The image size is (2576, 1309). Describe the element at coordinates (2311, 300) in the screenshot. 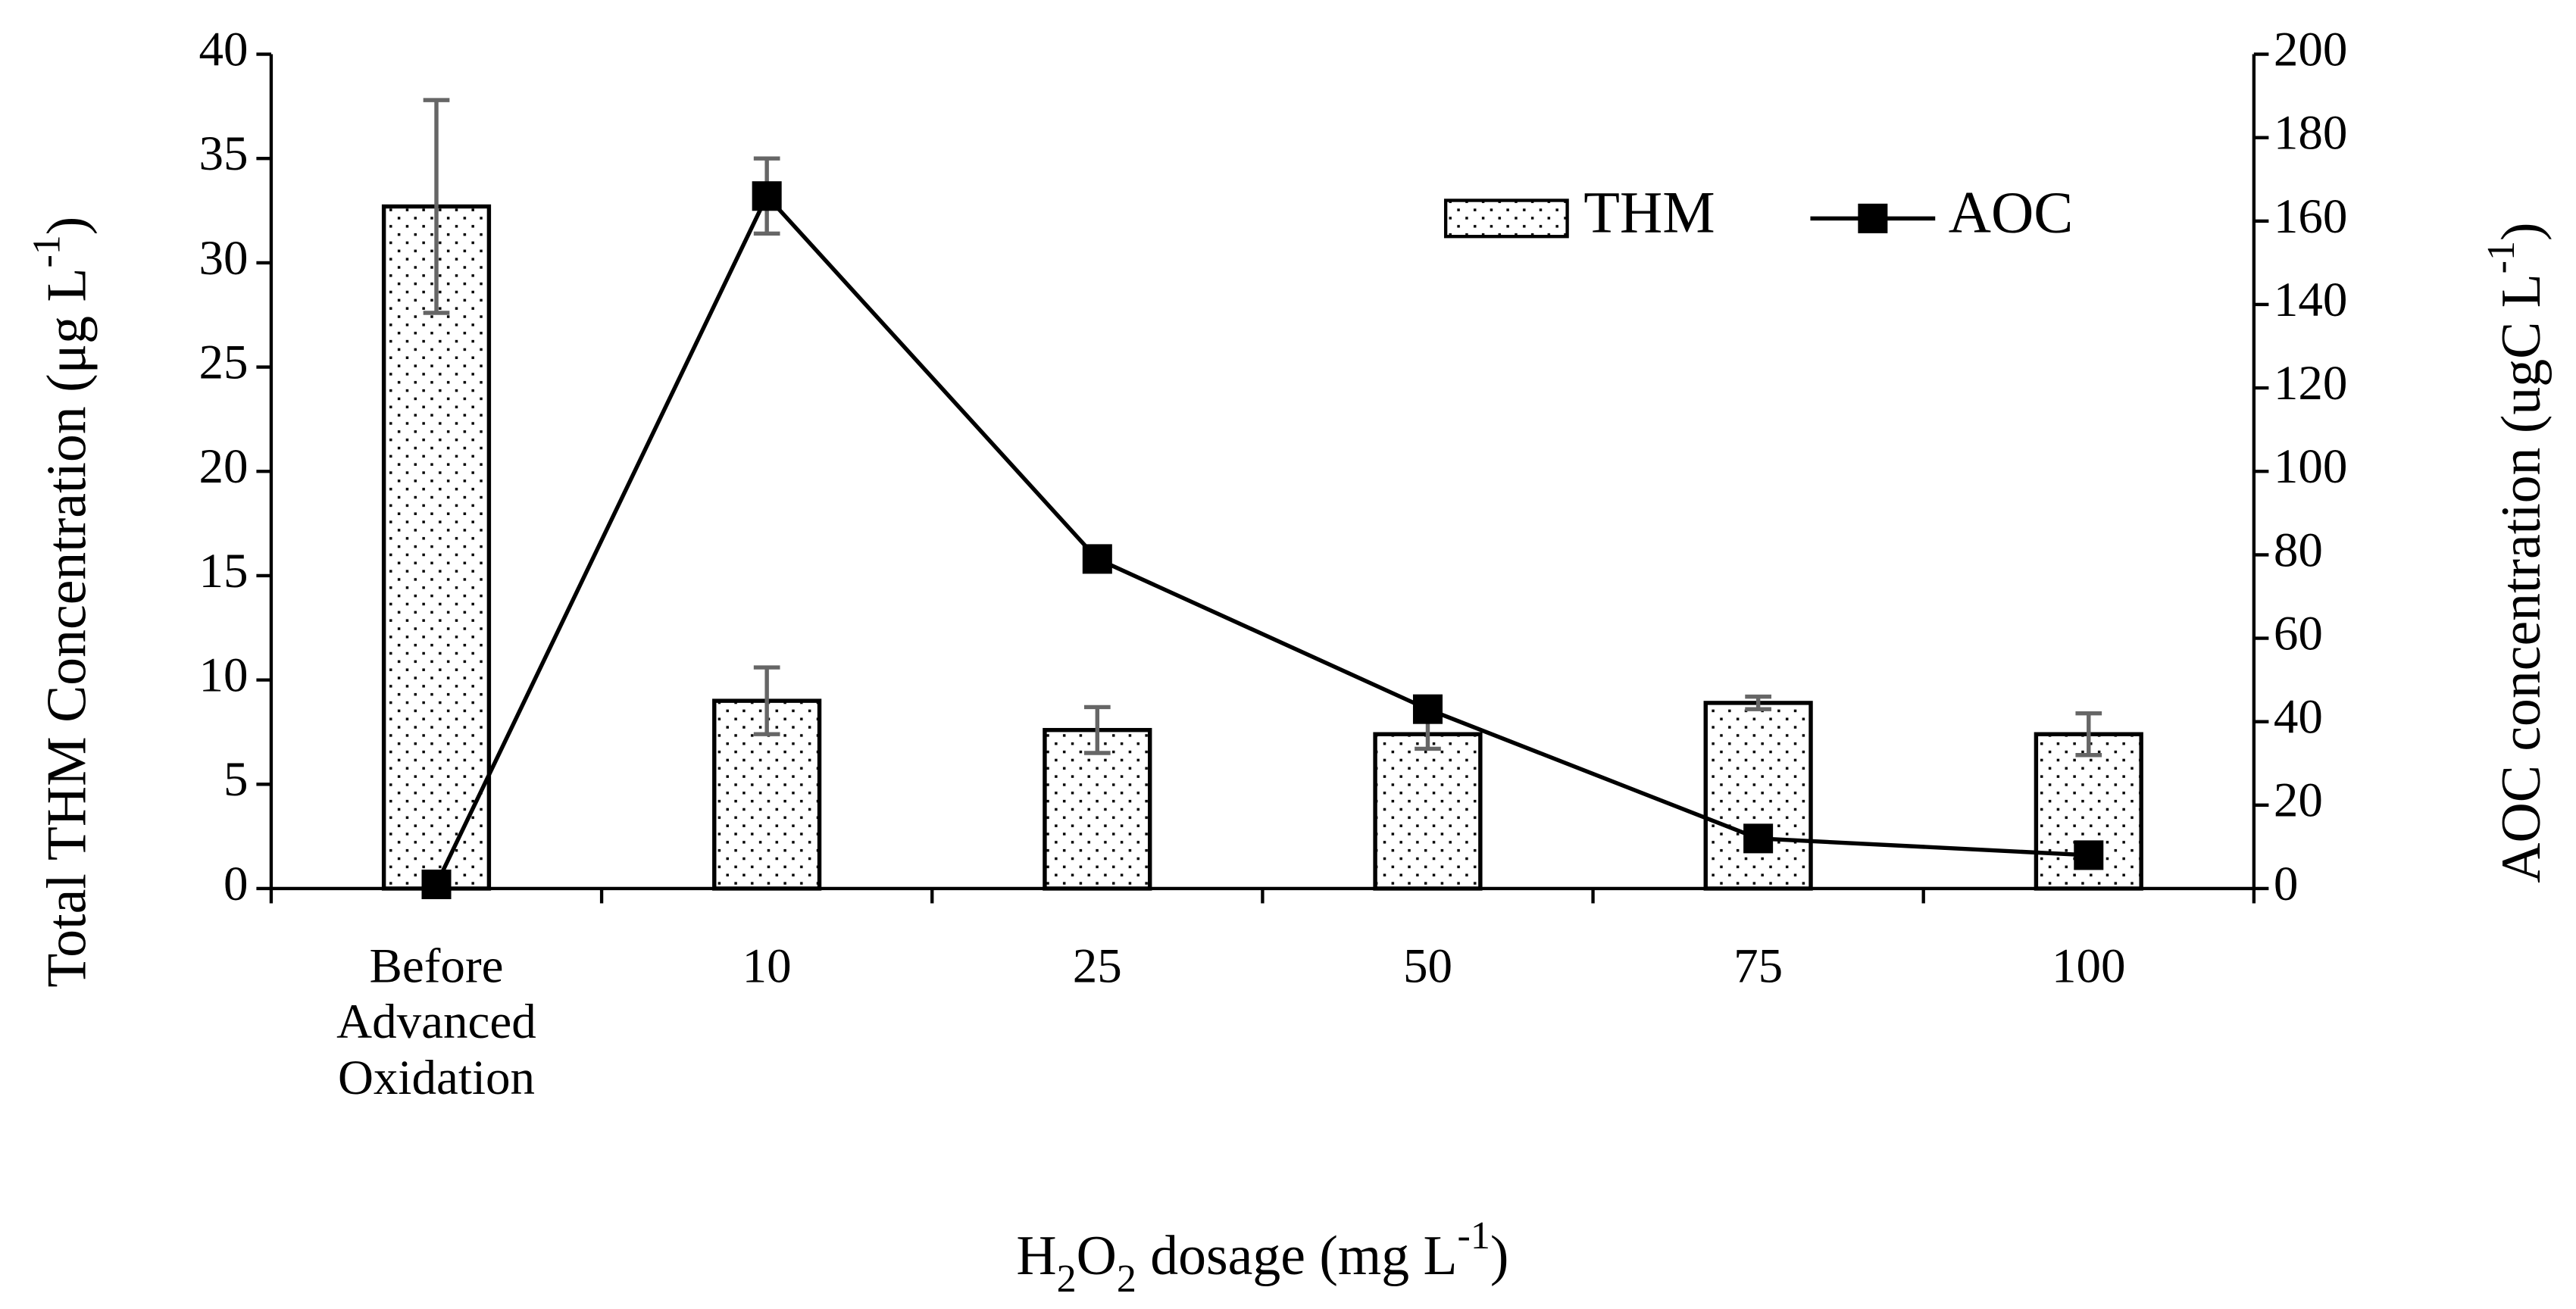

I see `y2-tick-label: 140` at that location.